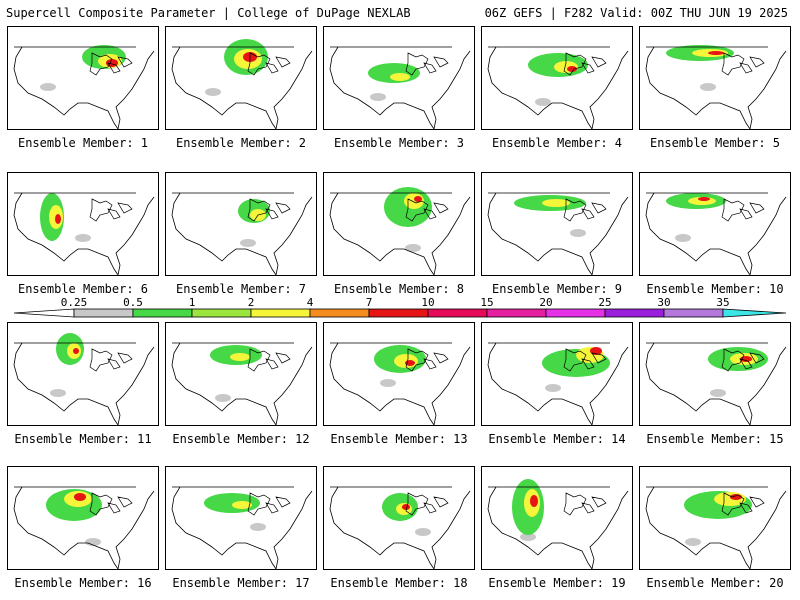 The width and height of the screenshot is (800, 600). What do you see at coordinates (399, 439) in the screenshot?
I see `ensemble-member-label: Ensemble Member: 13` at bounding box center [399, 439].